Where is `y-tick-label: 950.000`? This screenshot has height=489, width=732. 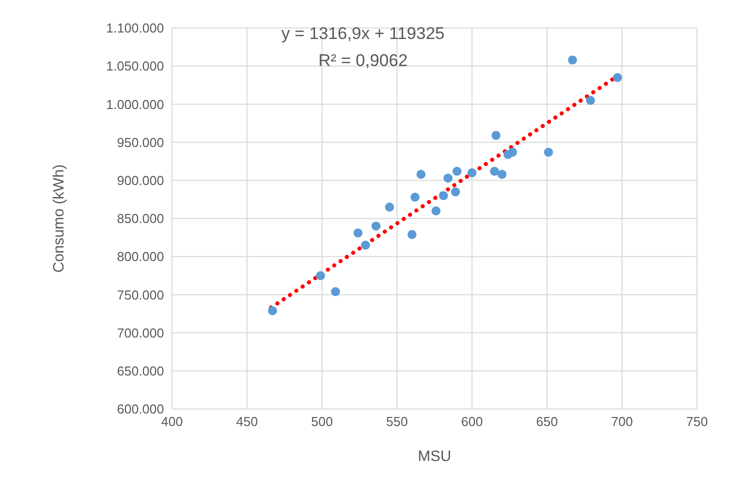
y-tick-label: 950.000 is located at coordinates (140, 142).